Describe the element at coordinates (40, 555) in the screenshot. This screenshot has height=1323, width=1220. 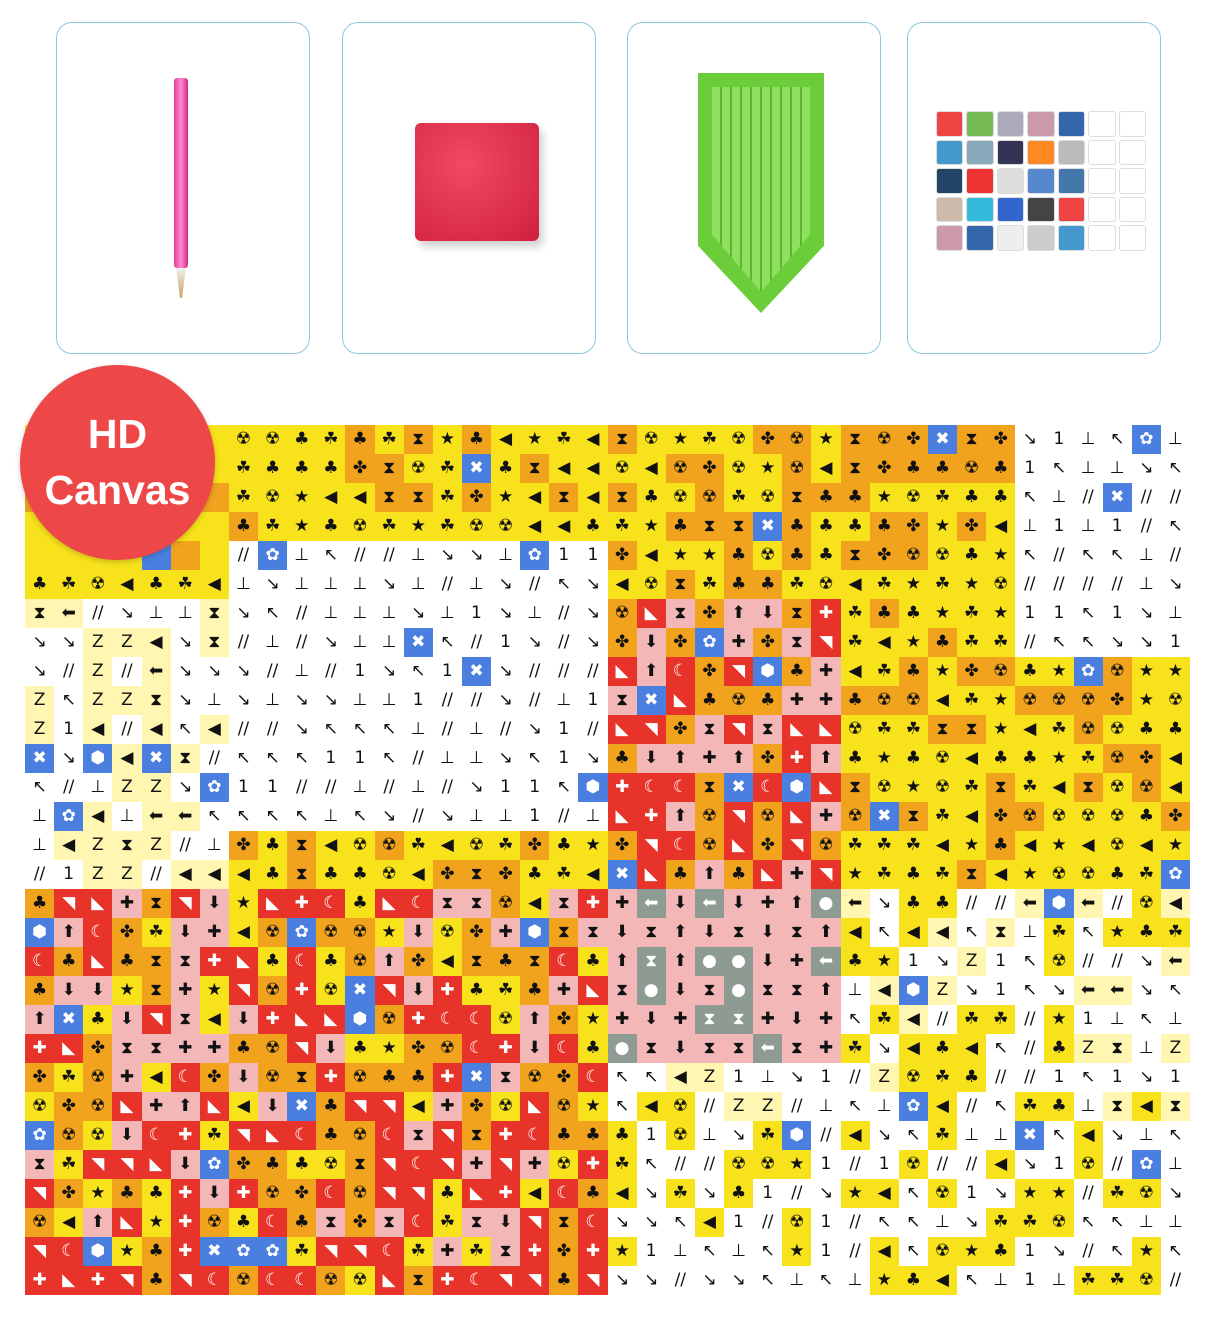
I see `symbol-cell` at that location.